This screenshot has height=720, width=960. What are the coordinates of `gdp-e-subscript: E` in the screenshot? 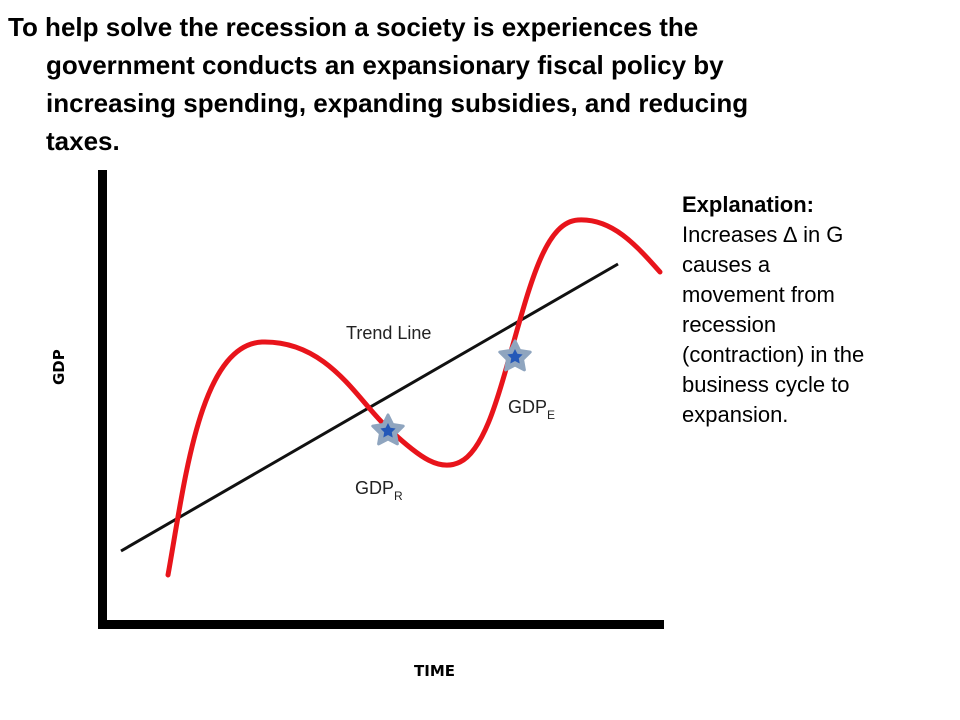 It's located at (551, 415).